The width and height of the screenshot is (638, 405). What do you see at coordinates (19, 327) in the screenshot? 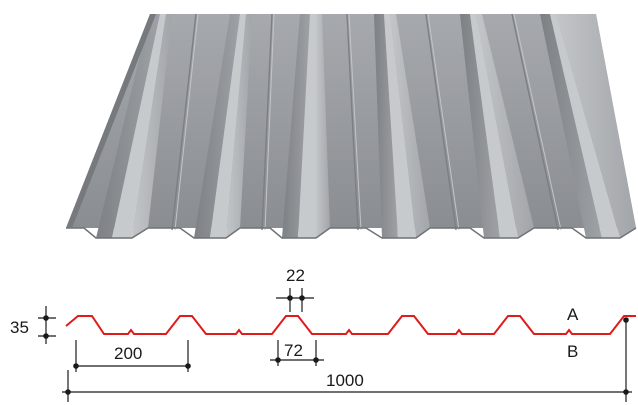
I see `dim-height-label: 35` at bounding box center [19, 327].